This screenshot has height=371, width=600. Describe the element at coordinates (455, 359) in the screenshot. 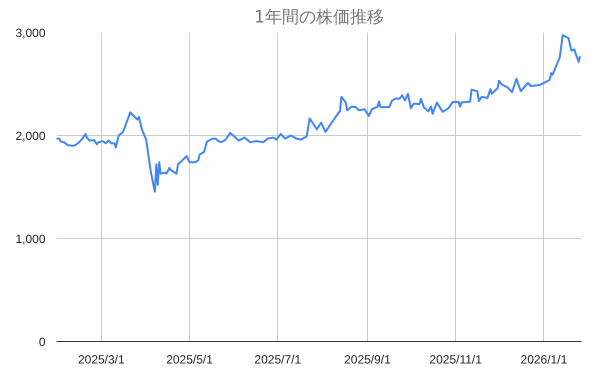

I see `x-tick-label: 2025/11/1` at that location.